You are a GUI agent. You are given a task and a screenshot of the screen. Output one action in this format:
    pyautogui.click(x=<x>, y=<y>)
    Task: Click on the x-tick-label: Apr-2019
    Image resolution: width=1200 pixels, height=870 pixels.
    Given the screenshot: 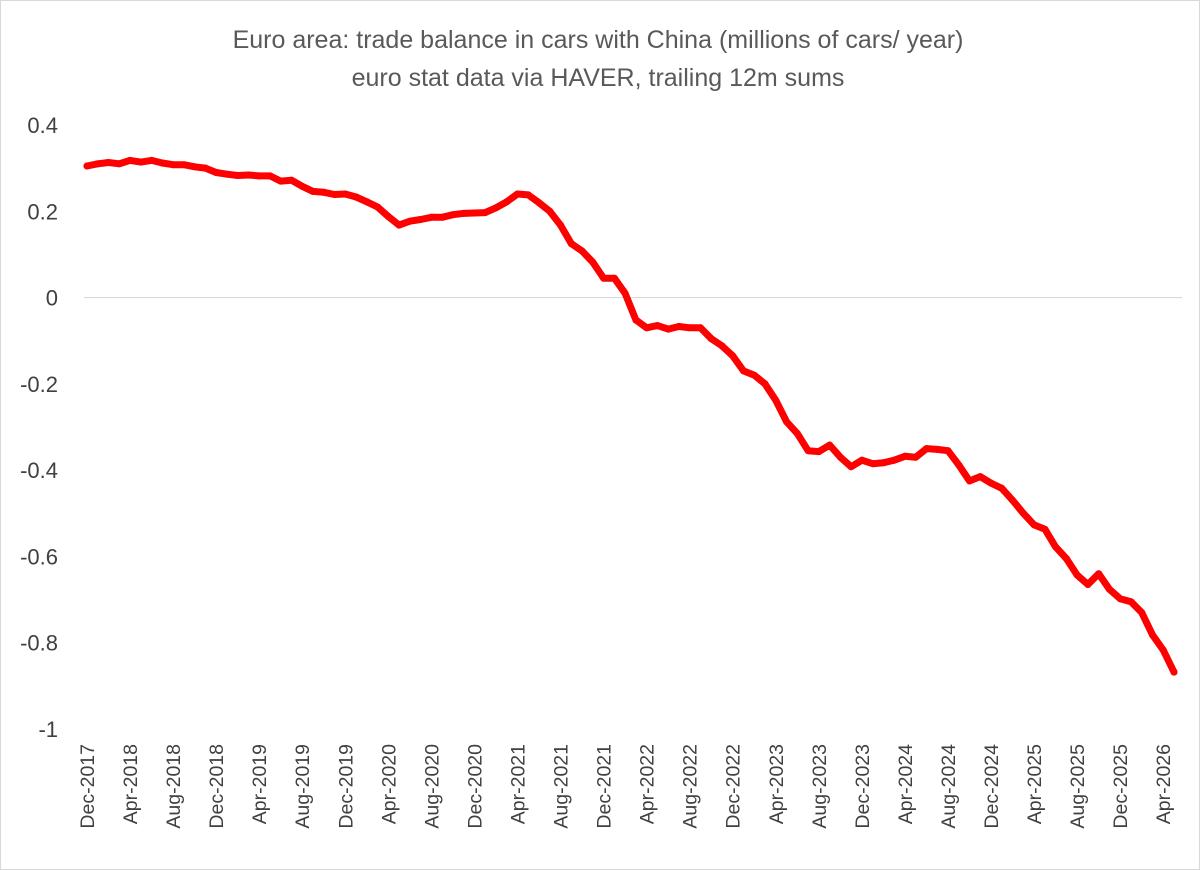 What is the action you would take?
    pyautogui.click(x=260, y=784)
    